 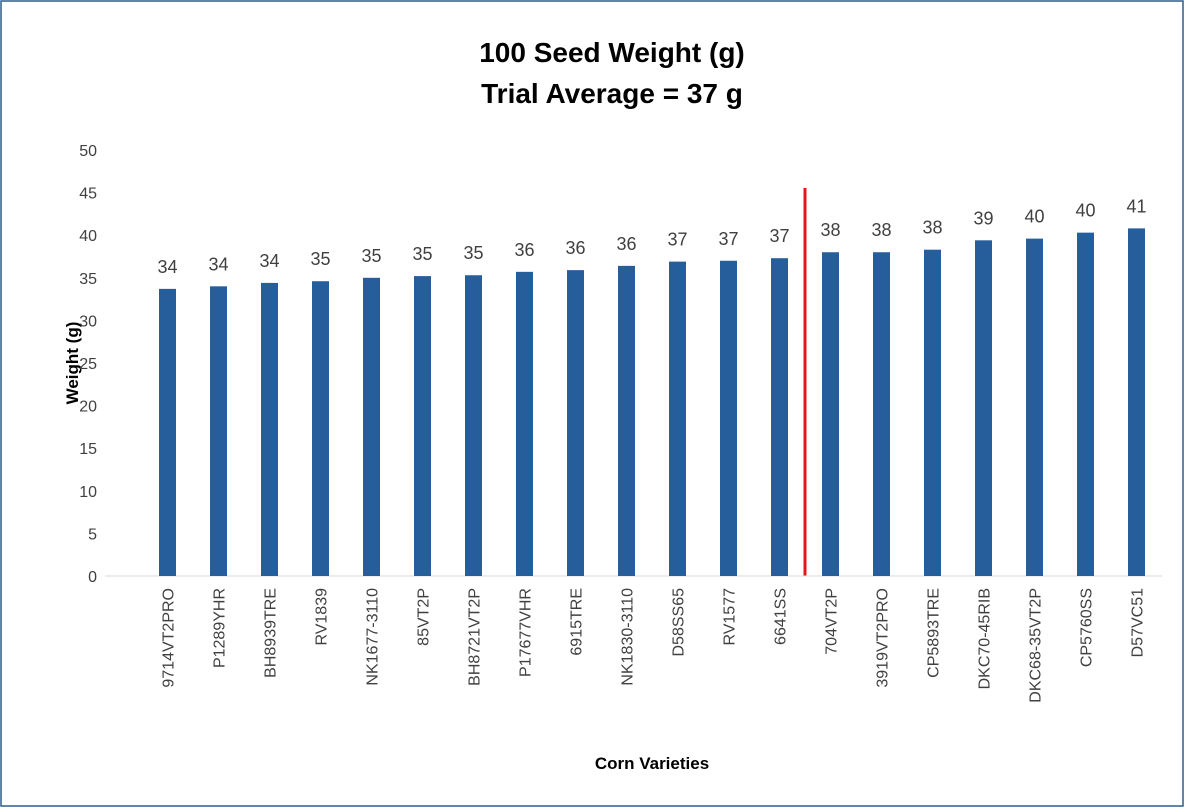 What do you see at coordinates (883, 638) in the screenshot?
I see `x-tick-label: 3919VT2PRO` at bounding box center [883, 638].